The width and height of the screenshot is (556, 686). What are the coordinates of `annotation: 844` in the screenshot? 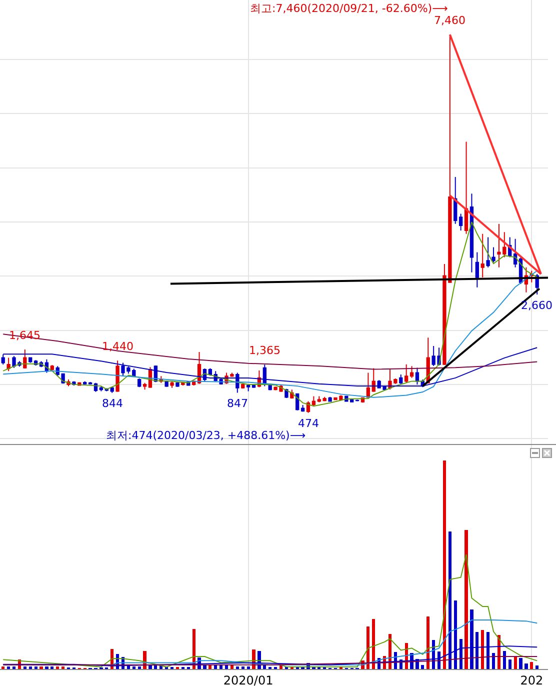 It's located at (112, 403).